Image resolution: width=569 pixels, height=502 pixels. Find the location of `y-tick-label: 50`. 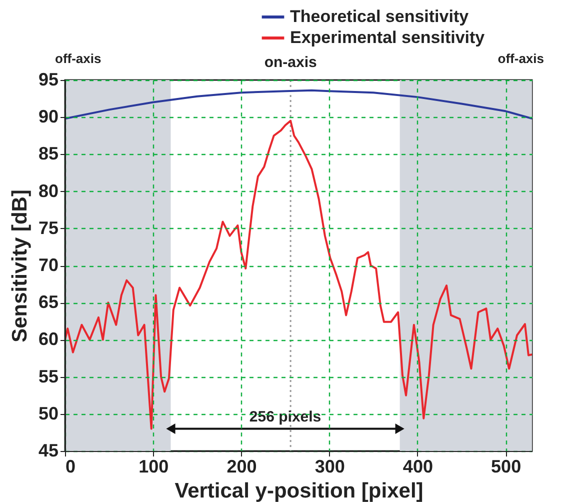

y-tick-label: 50 is located at coordinates (48, 413).